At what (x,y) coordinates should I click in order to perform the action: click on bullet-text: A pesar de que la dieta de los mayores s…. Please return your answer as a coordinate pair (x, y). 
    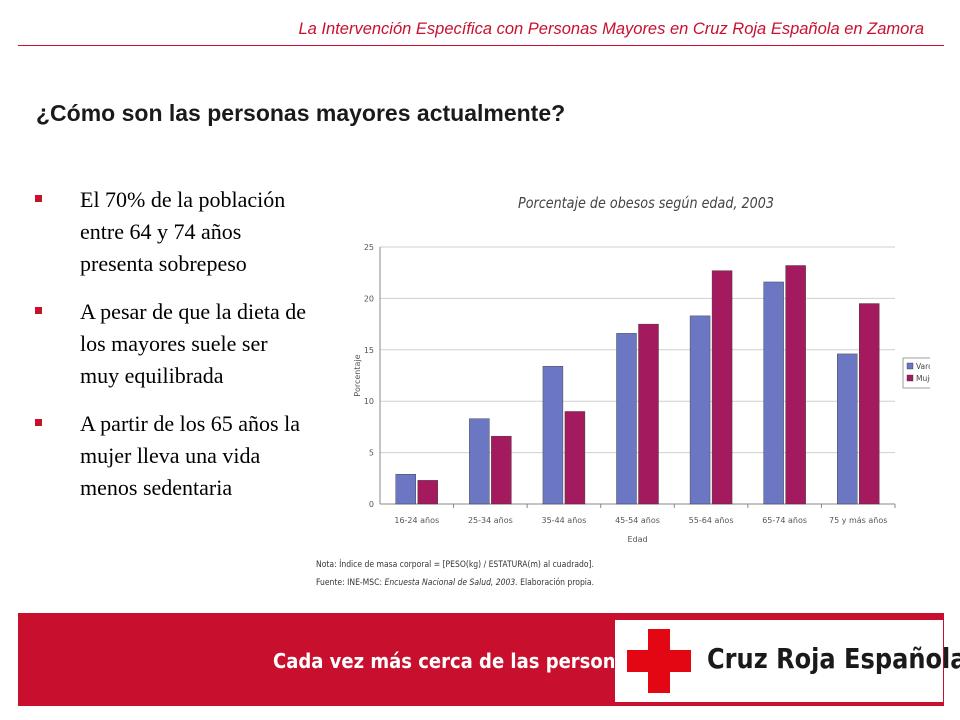
    Looking at the image, I should click on (193, 343).